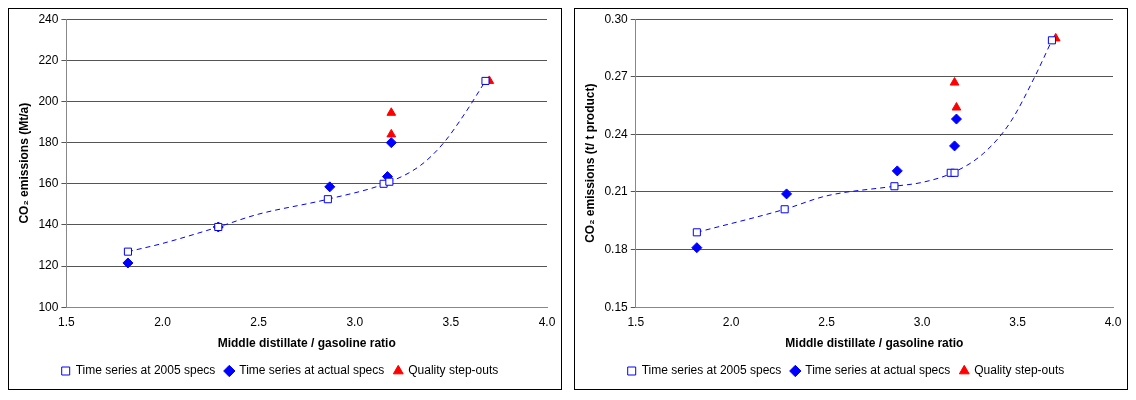 This screenshot has width=1136, height=400. Describe the element at coordinates (48, 100) in the screenshot. I see `y-tick-label: 200` at that location.